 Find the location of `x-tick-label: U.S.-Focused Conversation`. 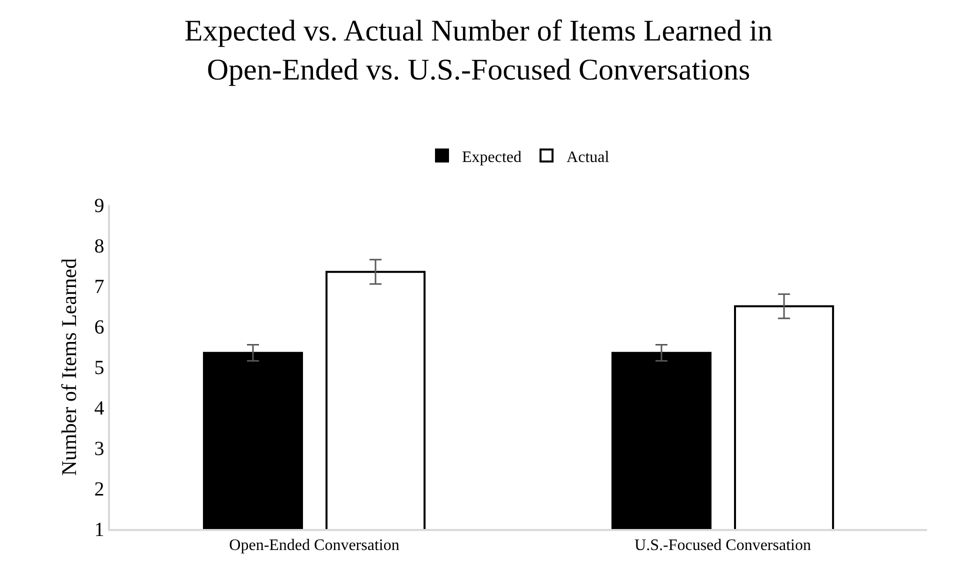

x-tick-label: U.S.-Focused Conversation is located at coordinates (722, 545).